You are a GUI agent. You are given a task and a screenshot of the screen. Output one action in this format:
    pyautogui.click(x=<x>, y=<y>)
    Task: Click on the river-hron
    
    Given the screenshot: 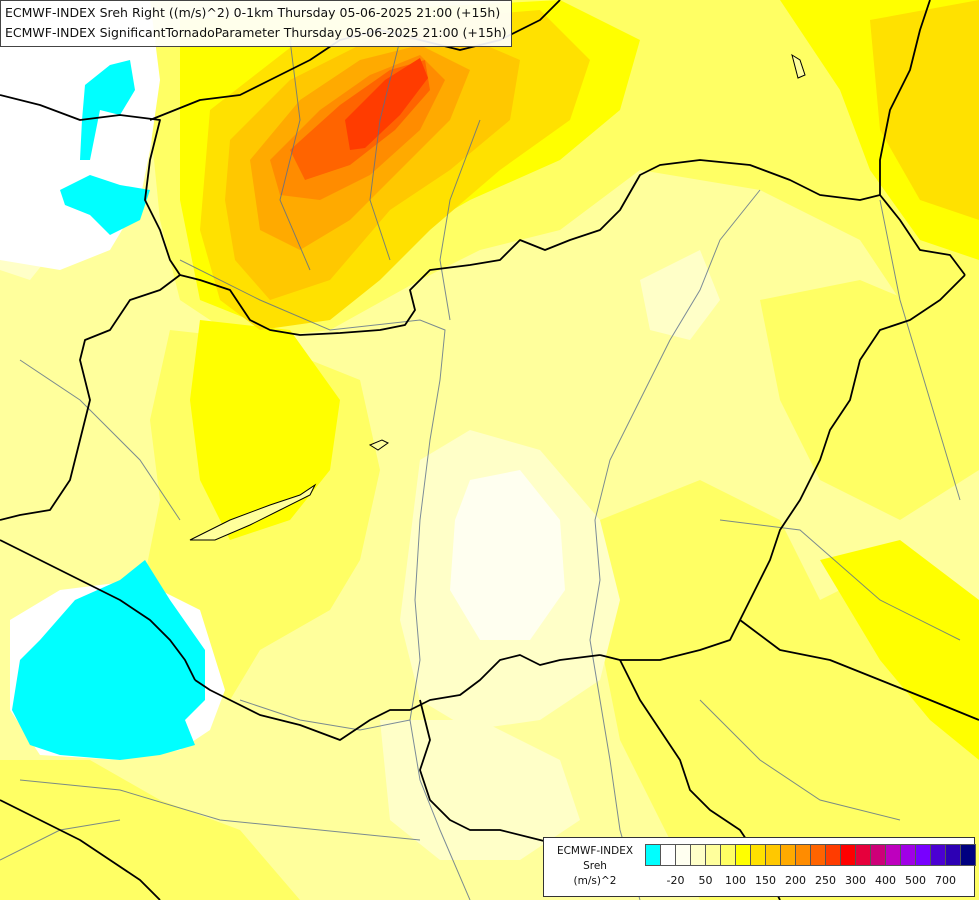 What is the action you would take?
    pyautogui.click(x=460, y=220)
    